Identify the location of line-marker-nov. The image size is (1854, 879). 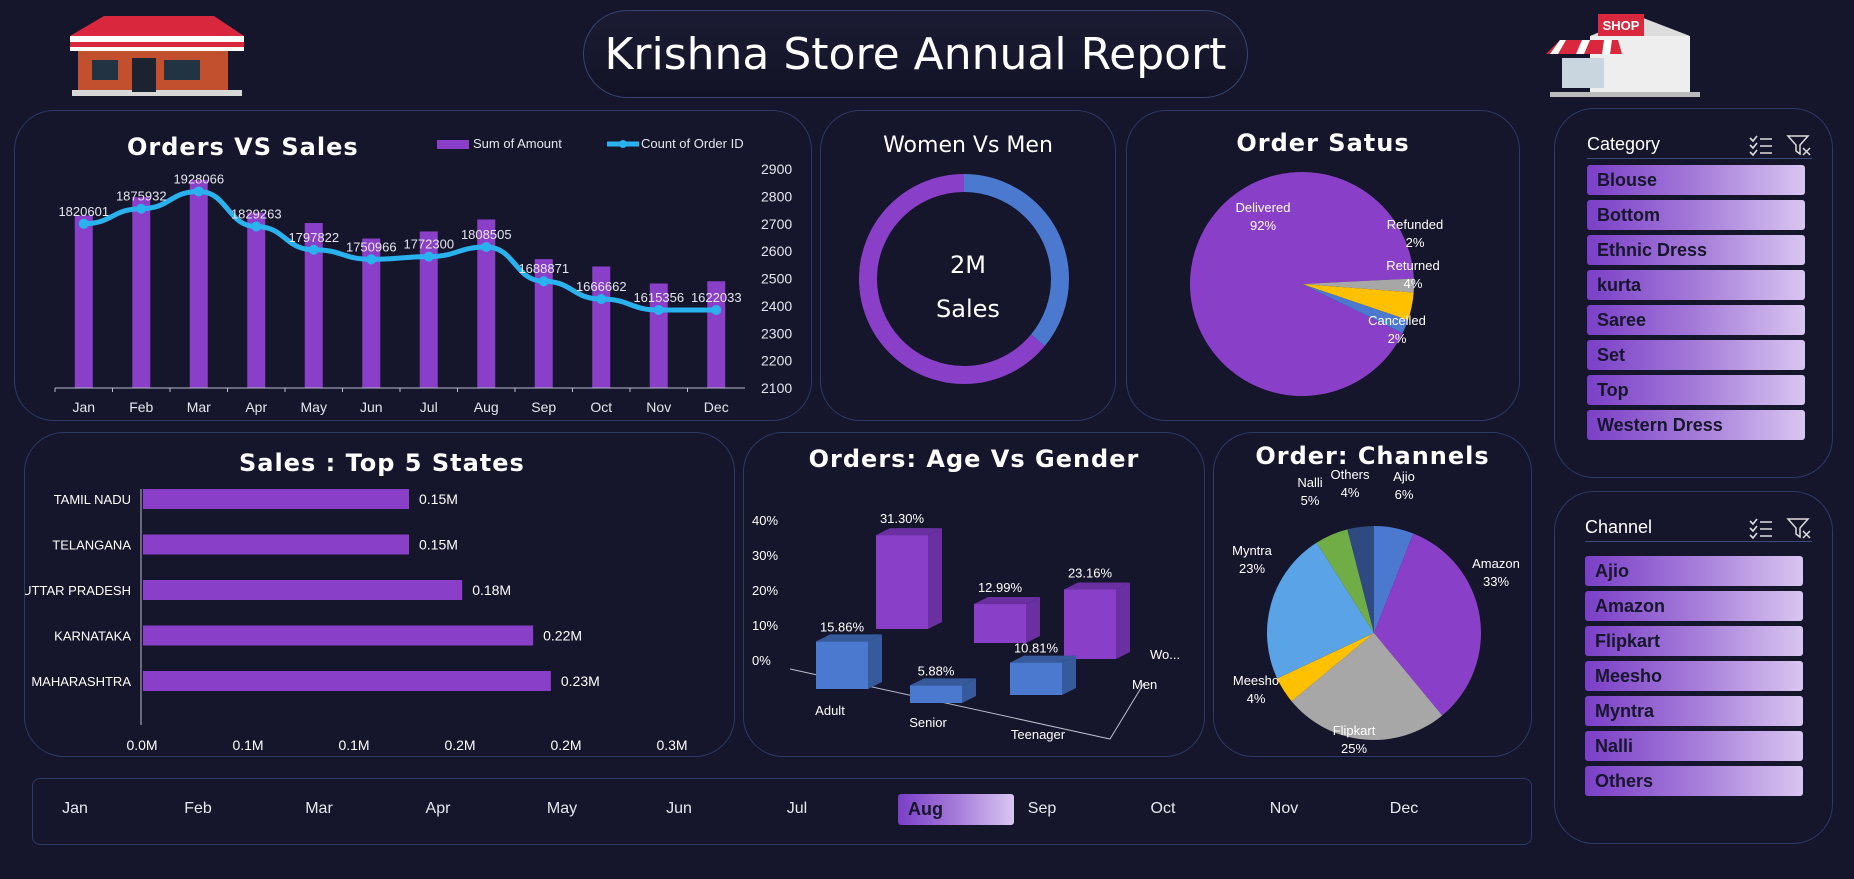
(658, 309).